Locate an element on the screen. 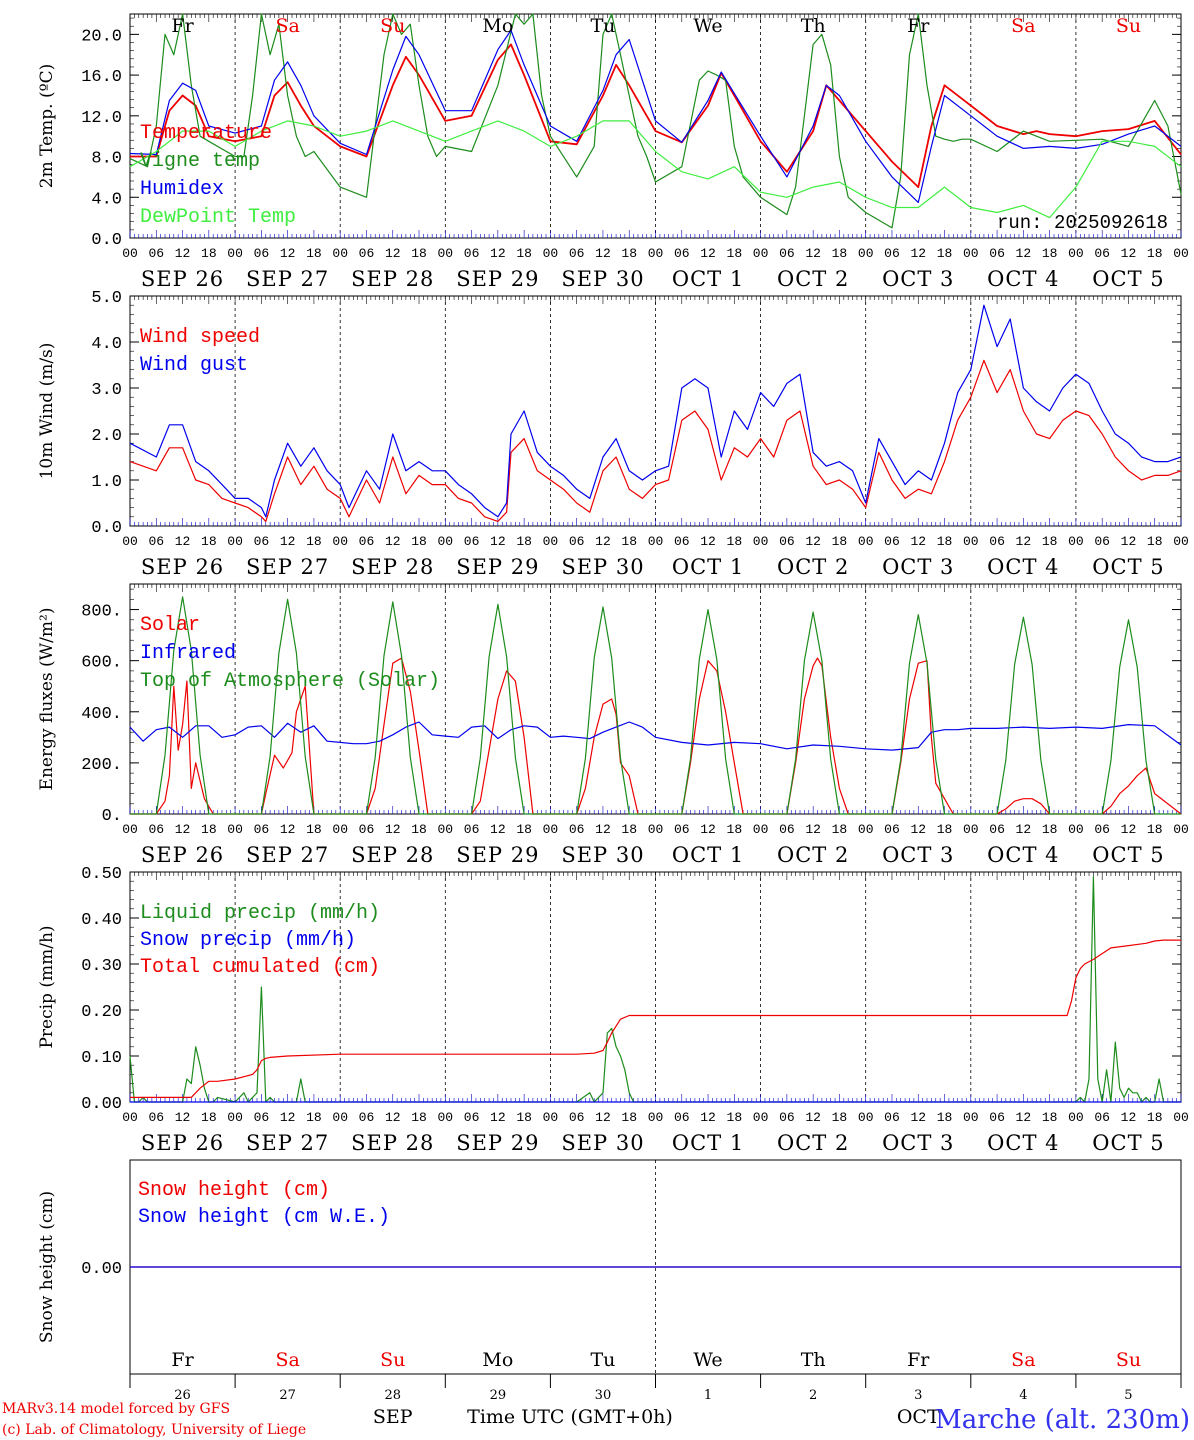 The height and width of the screenshot is (1440, 1194). y-axis-label: 10m Wind (m/s) is located at coordinates (47, 411).